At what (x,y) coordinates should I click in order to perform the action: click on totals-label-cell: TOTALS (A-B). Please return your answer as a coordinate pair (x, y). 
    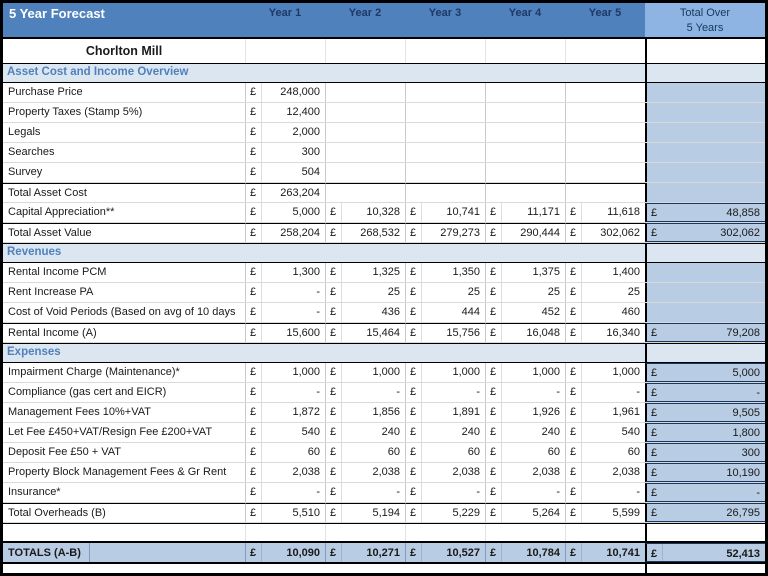
    Looking at the image, I should click on (124, 552).